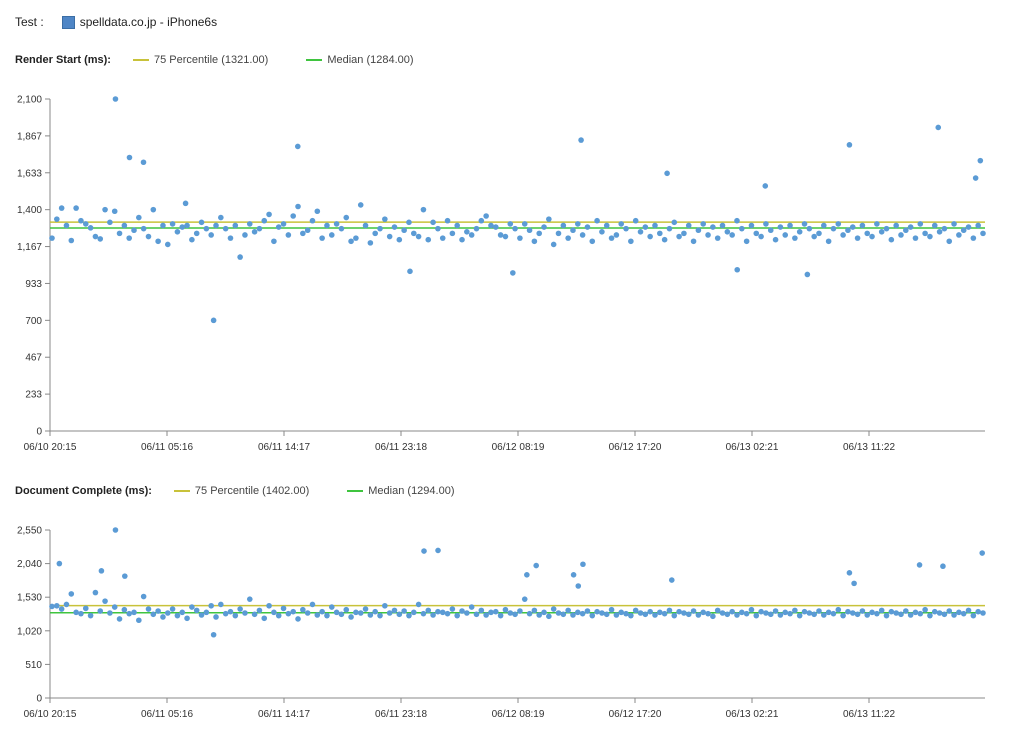  I want to click on y-tick-label: 933, so click(33, 284).